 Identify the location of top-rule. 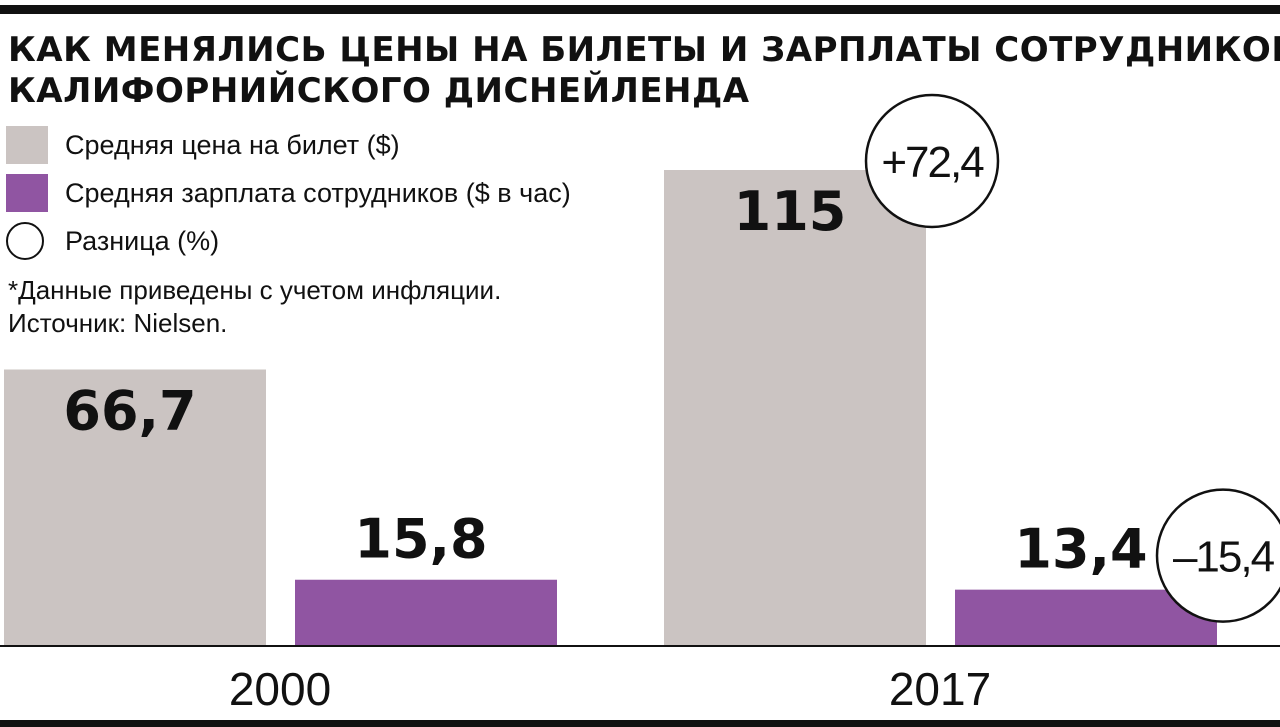
(640, 9).